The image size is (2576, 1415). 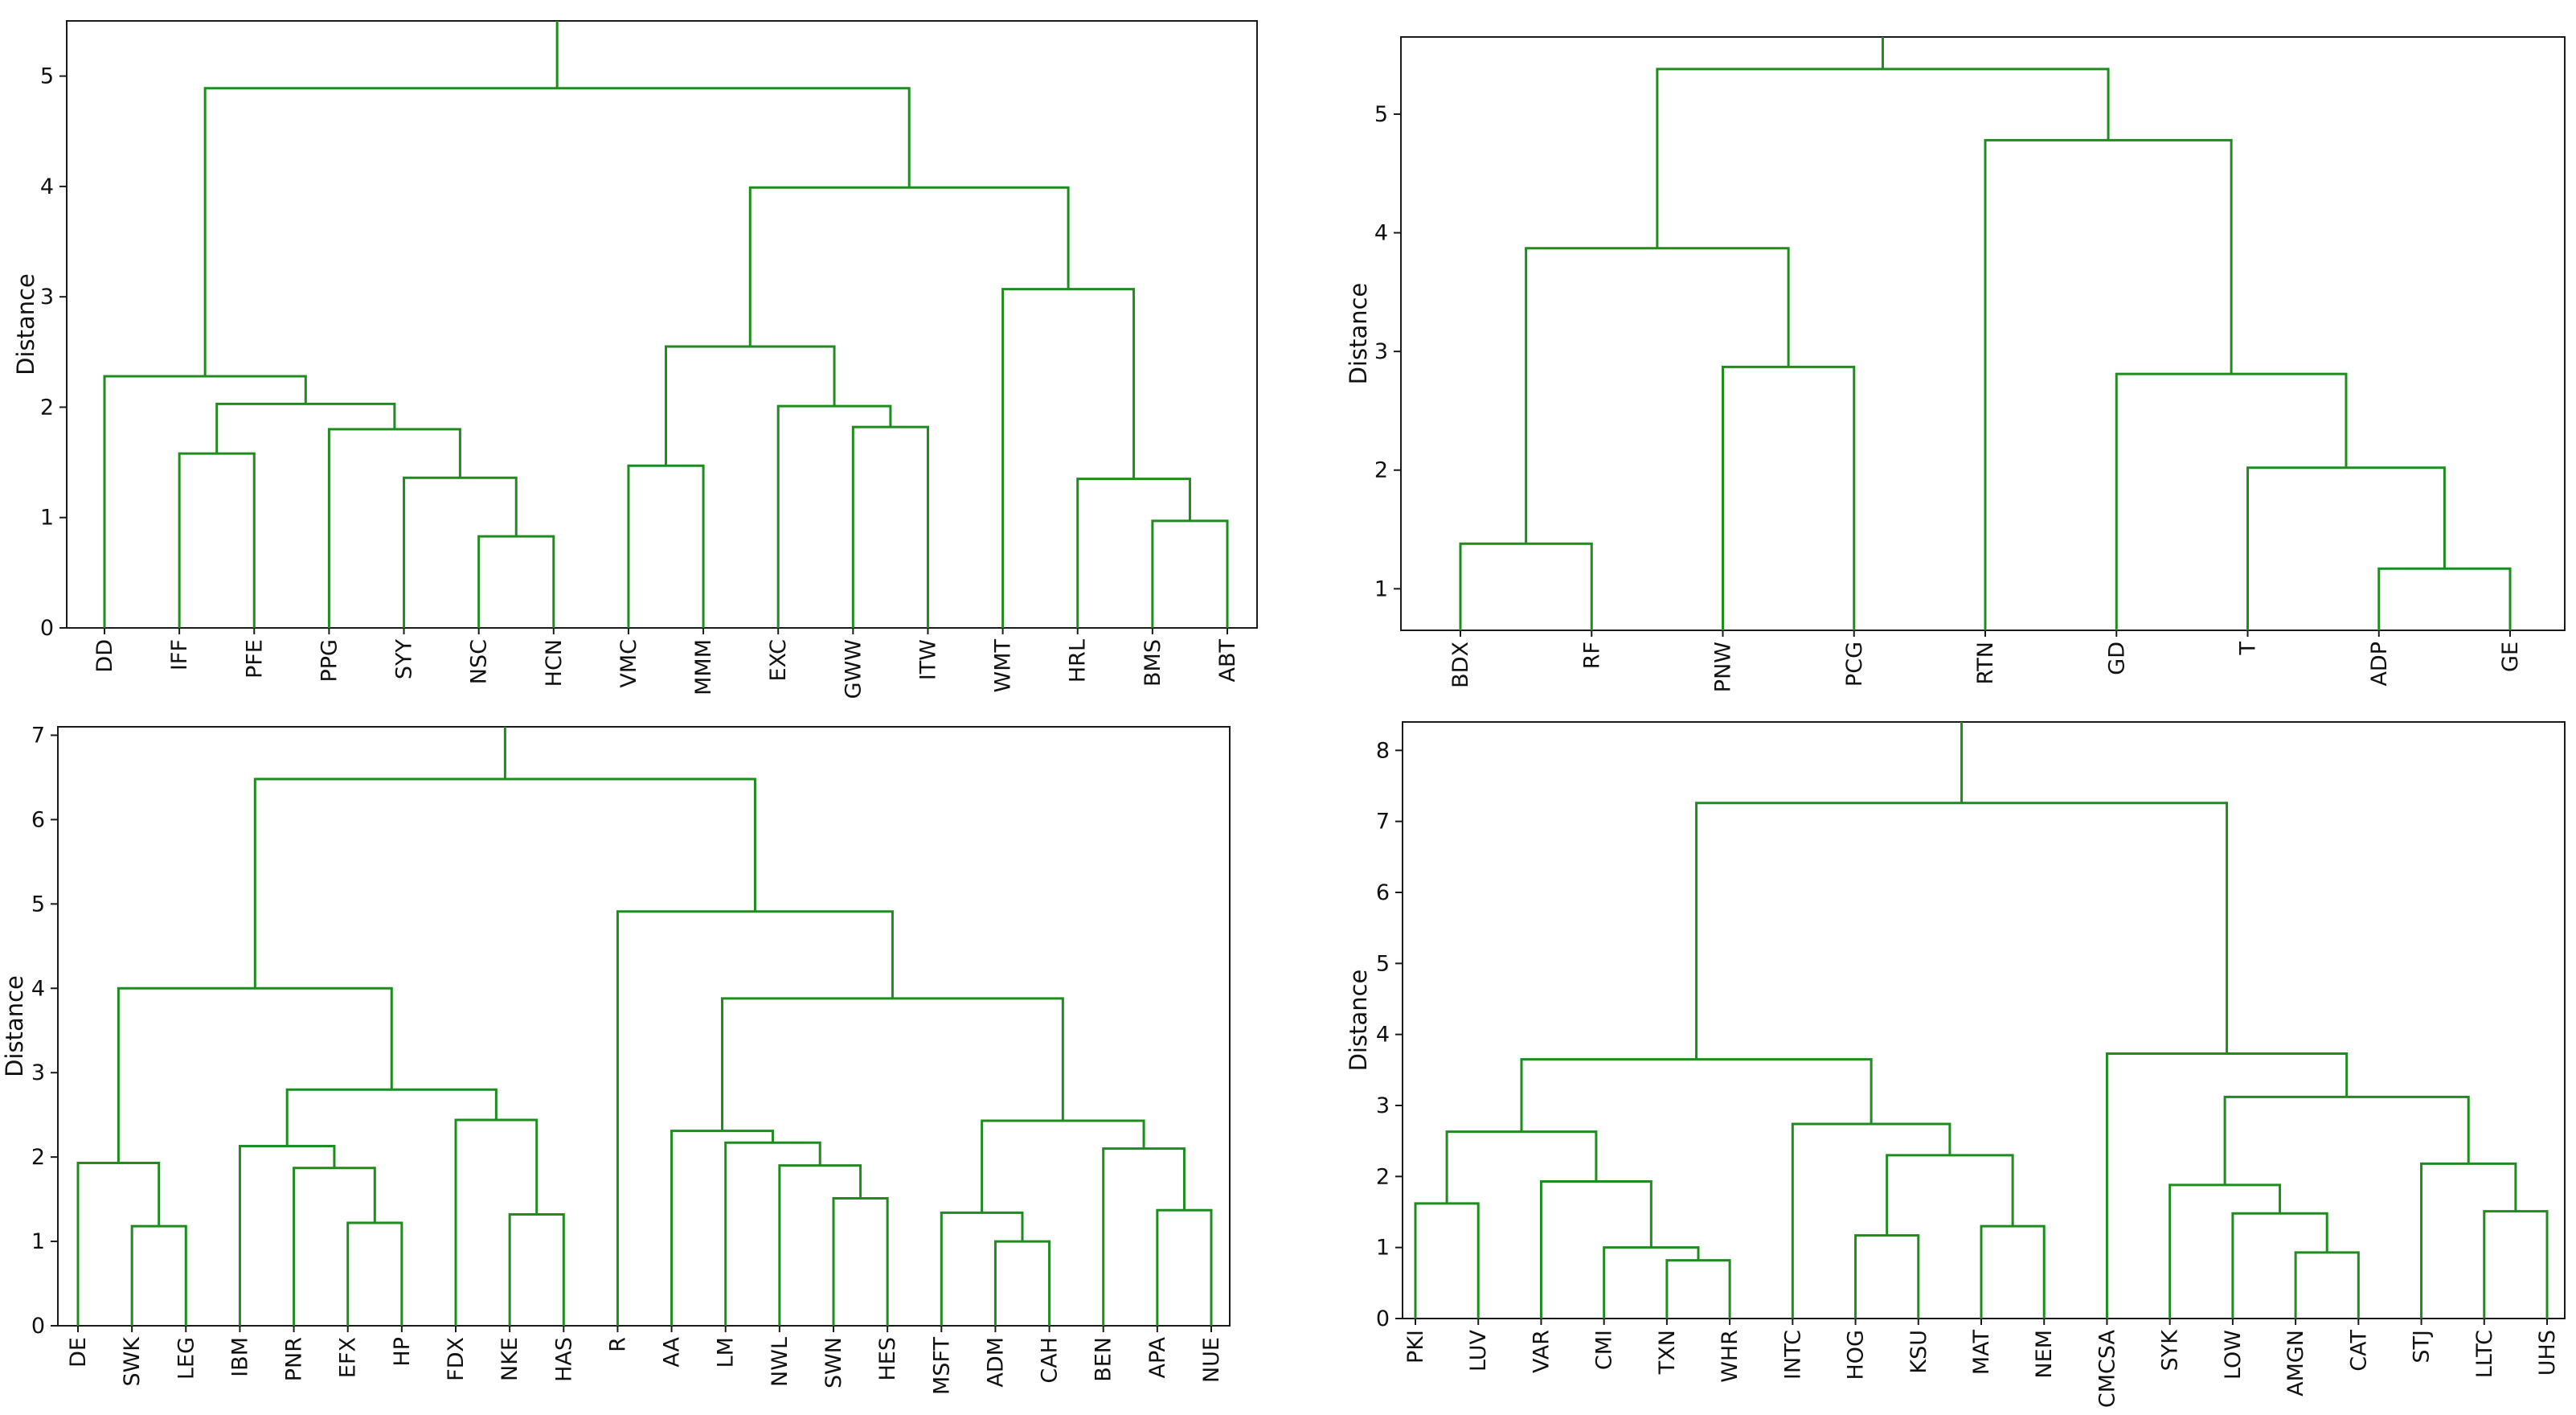 What do you see at coordinates (1227, 661) in the screenshot?
I see `leaf-label: ABT` at bounding box center [1227, 661].